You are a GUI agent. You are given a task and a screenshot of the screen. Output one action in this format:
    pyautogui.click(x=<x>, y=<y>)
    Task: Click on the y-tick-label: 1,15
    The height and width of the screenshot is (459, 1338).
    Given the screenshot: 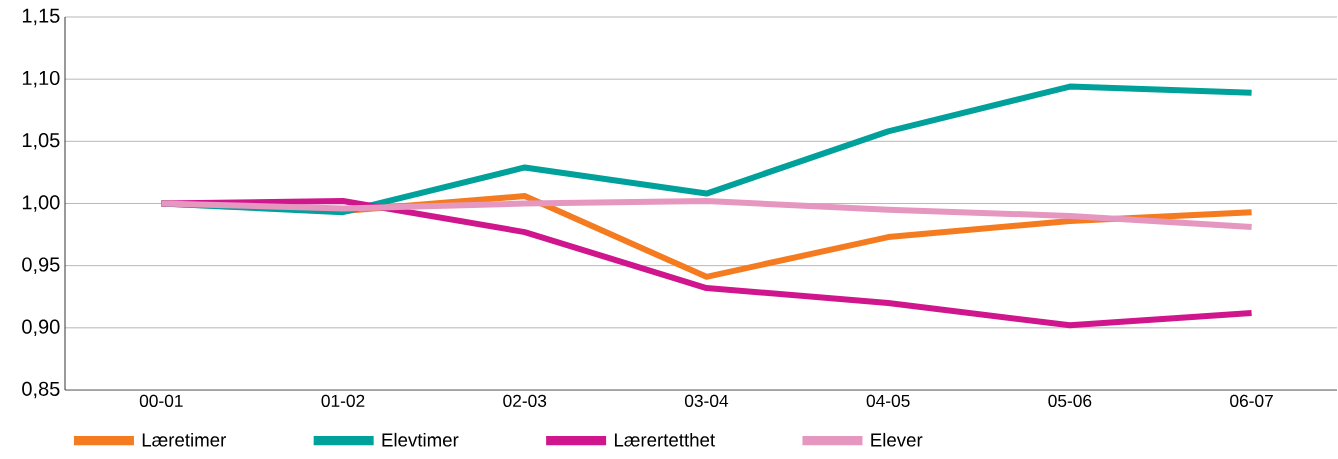 What is the action you would take?
    pyautogui.click(x=41, y=17)
    